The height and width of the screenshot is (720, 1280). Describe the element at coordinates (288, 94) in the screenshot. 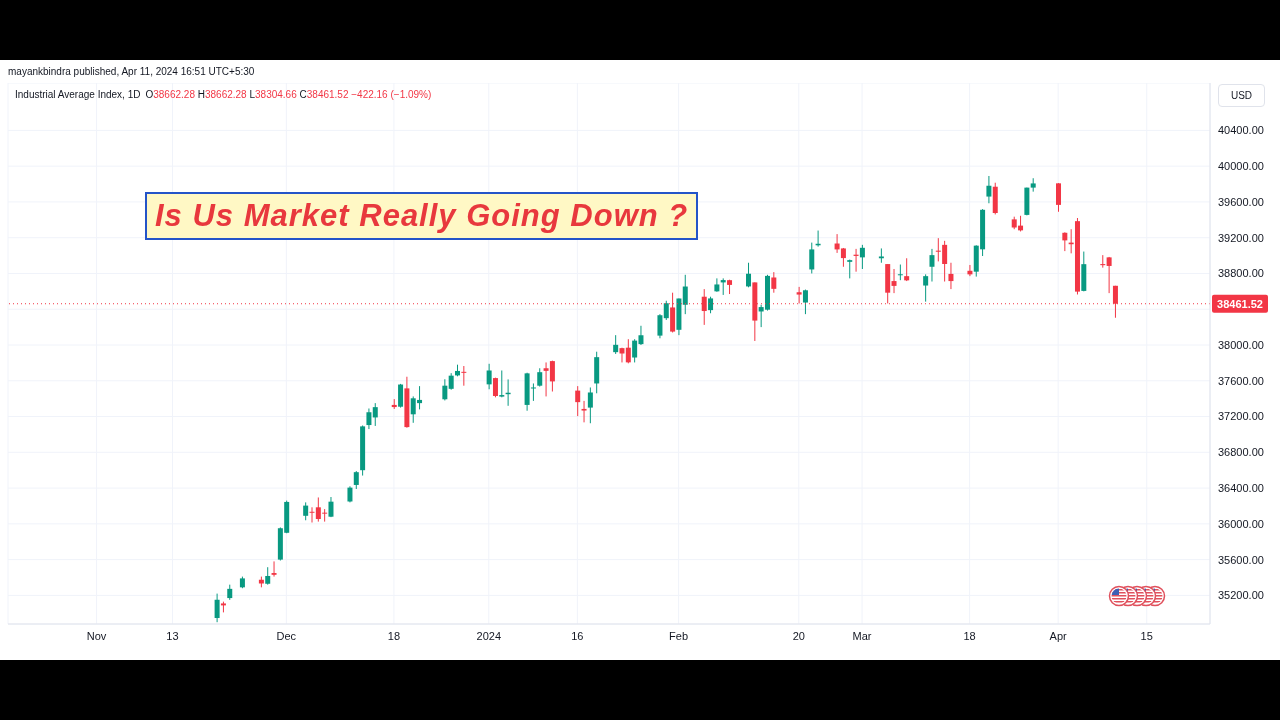

I see `annotation: O38662.28 H38662.28 L38304.66 C38461.52 −422.16 (−1.09%)` at that location.